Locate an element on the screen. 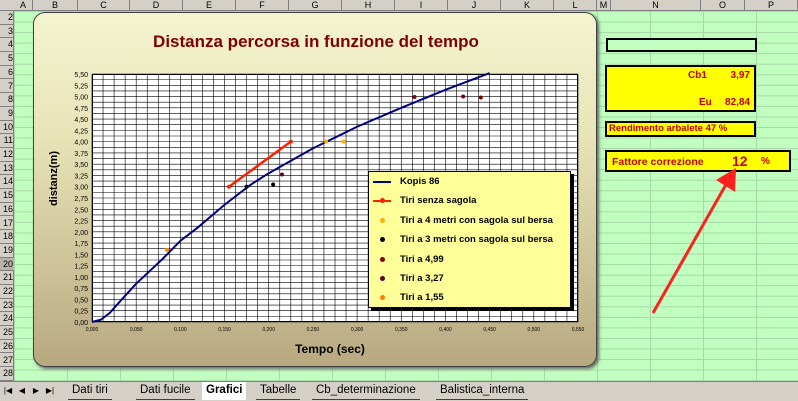 The image size is (798, 401). fattore-correzione-box: Fattore correzione 12 % is located at coordinates (698, 161).